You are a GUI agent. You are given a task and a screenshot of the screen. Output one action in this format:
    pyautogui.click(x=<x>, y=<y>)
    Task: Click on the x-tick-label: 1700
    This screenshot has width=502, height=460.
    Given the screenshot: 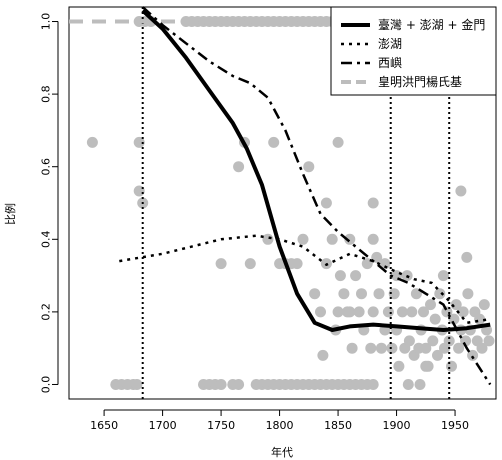 What is the action you would take?
    pyautogui.click(x=163, y=425)
    